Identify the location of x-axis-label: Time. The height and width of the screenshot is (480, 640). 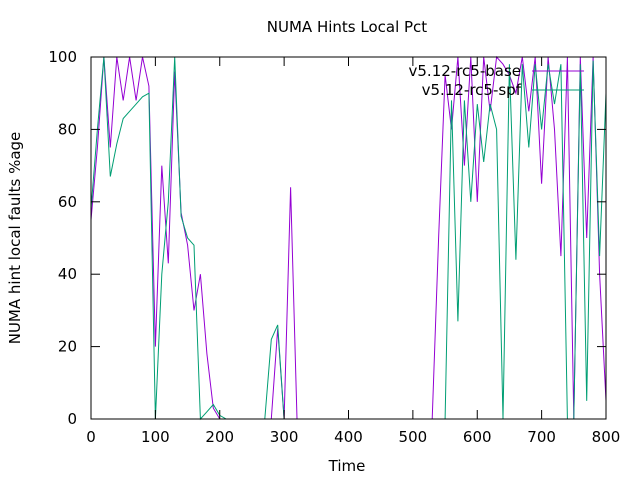
(347, 466).